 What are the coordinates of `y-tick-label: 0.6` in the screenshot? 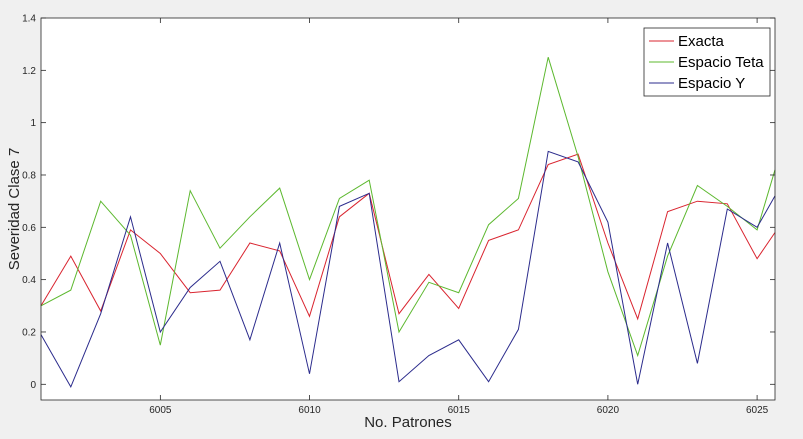 It's located at (29, 228).